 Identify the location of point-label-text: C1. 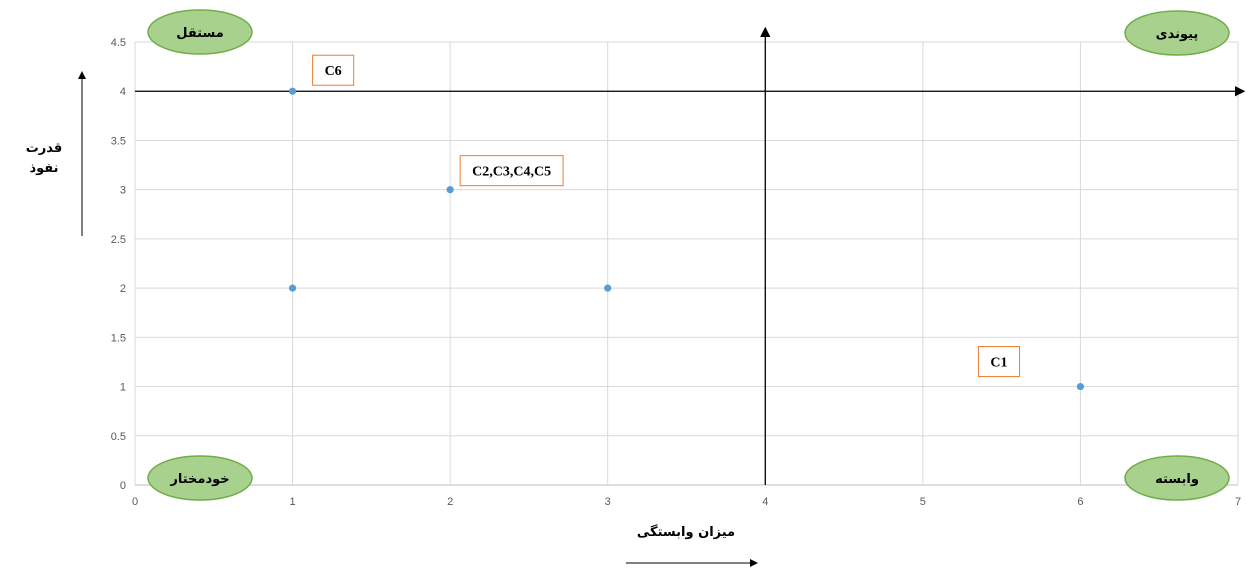
(998, 363).